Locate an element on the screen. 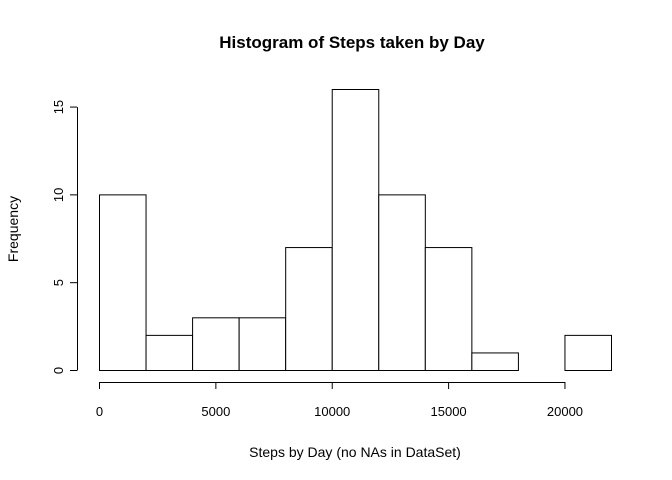 The height and width of the screenshot is (480, 672). x-tick-label: 10000 is located at coordinates (332, 411).